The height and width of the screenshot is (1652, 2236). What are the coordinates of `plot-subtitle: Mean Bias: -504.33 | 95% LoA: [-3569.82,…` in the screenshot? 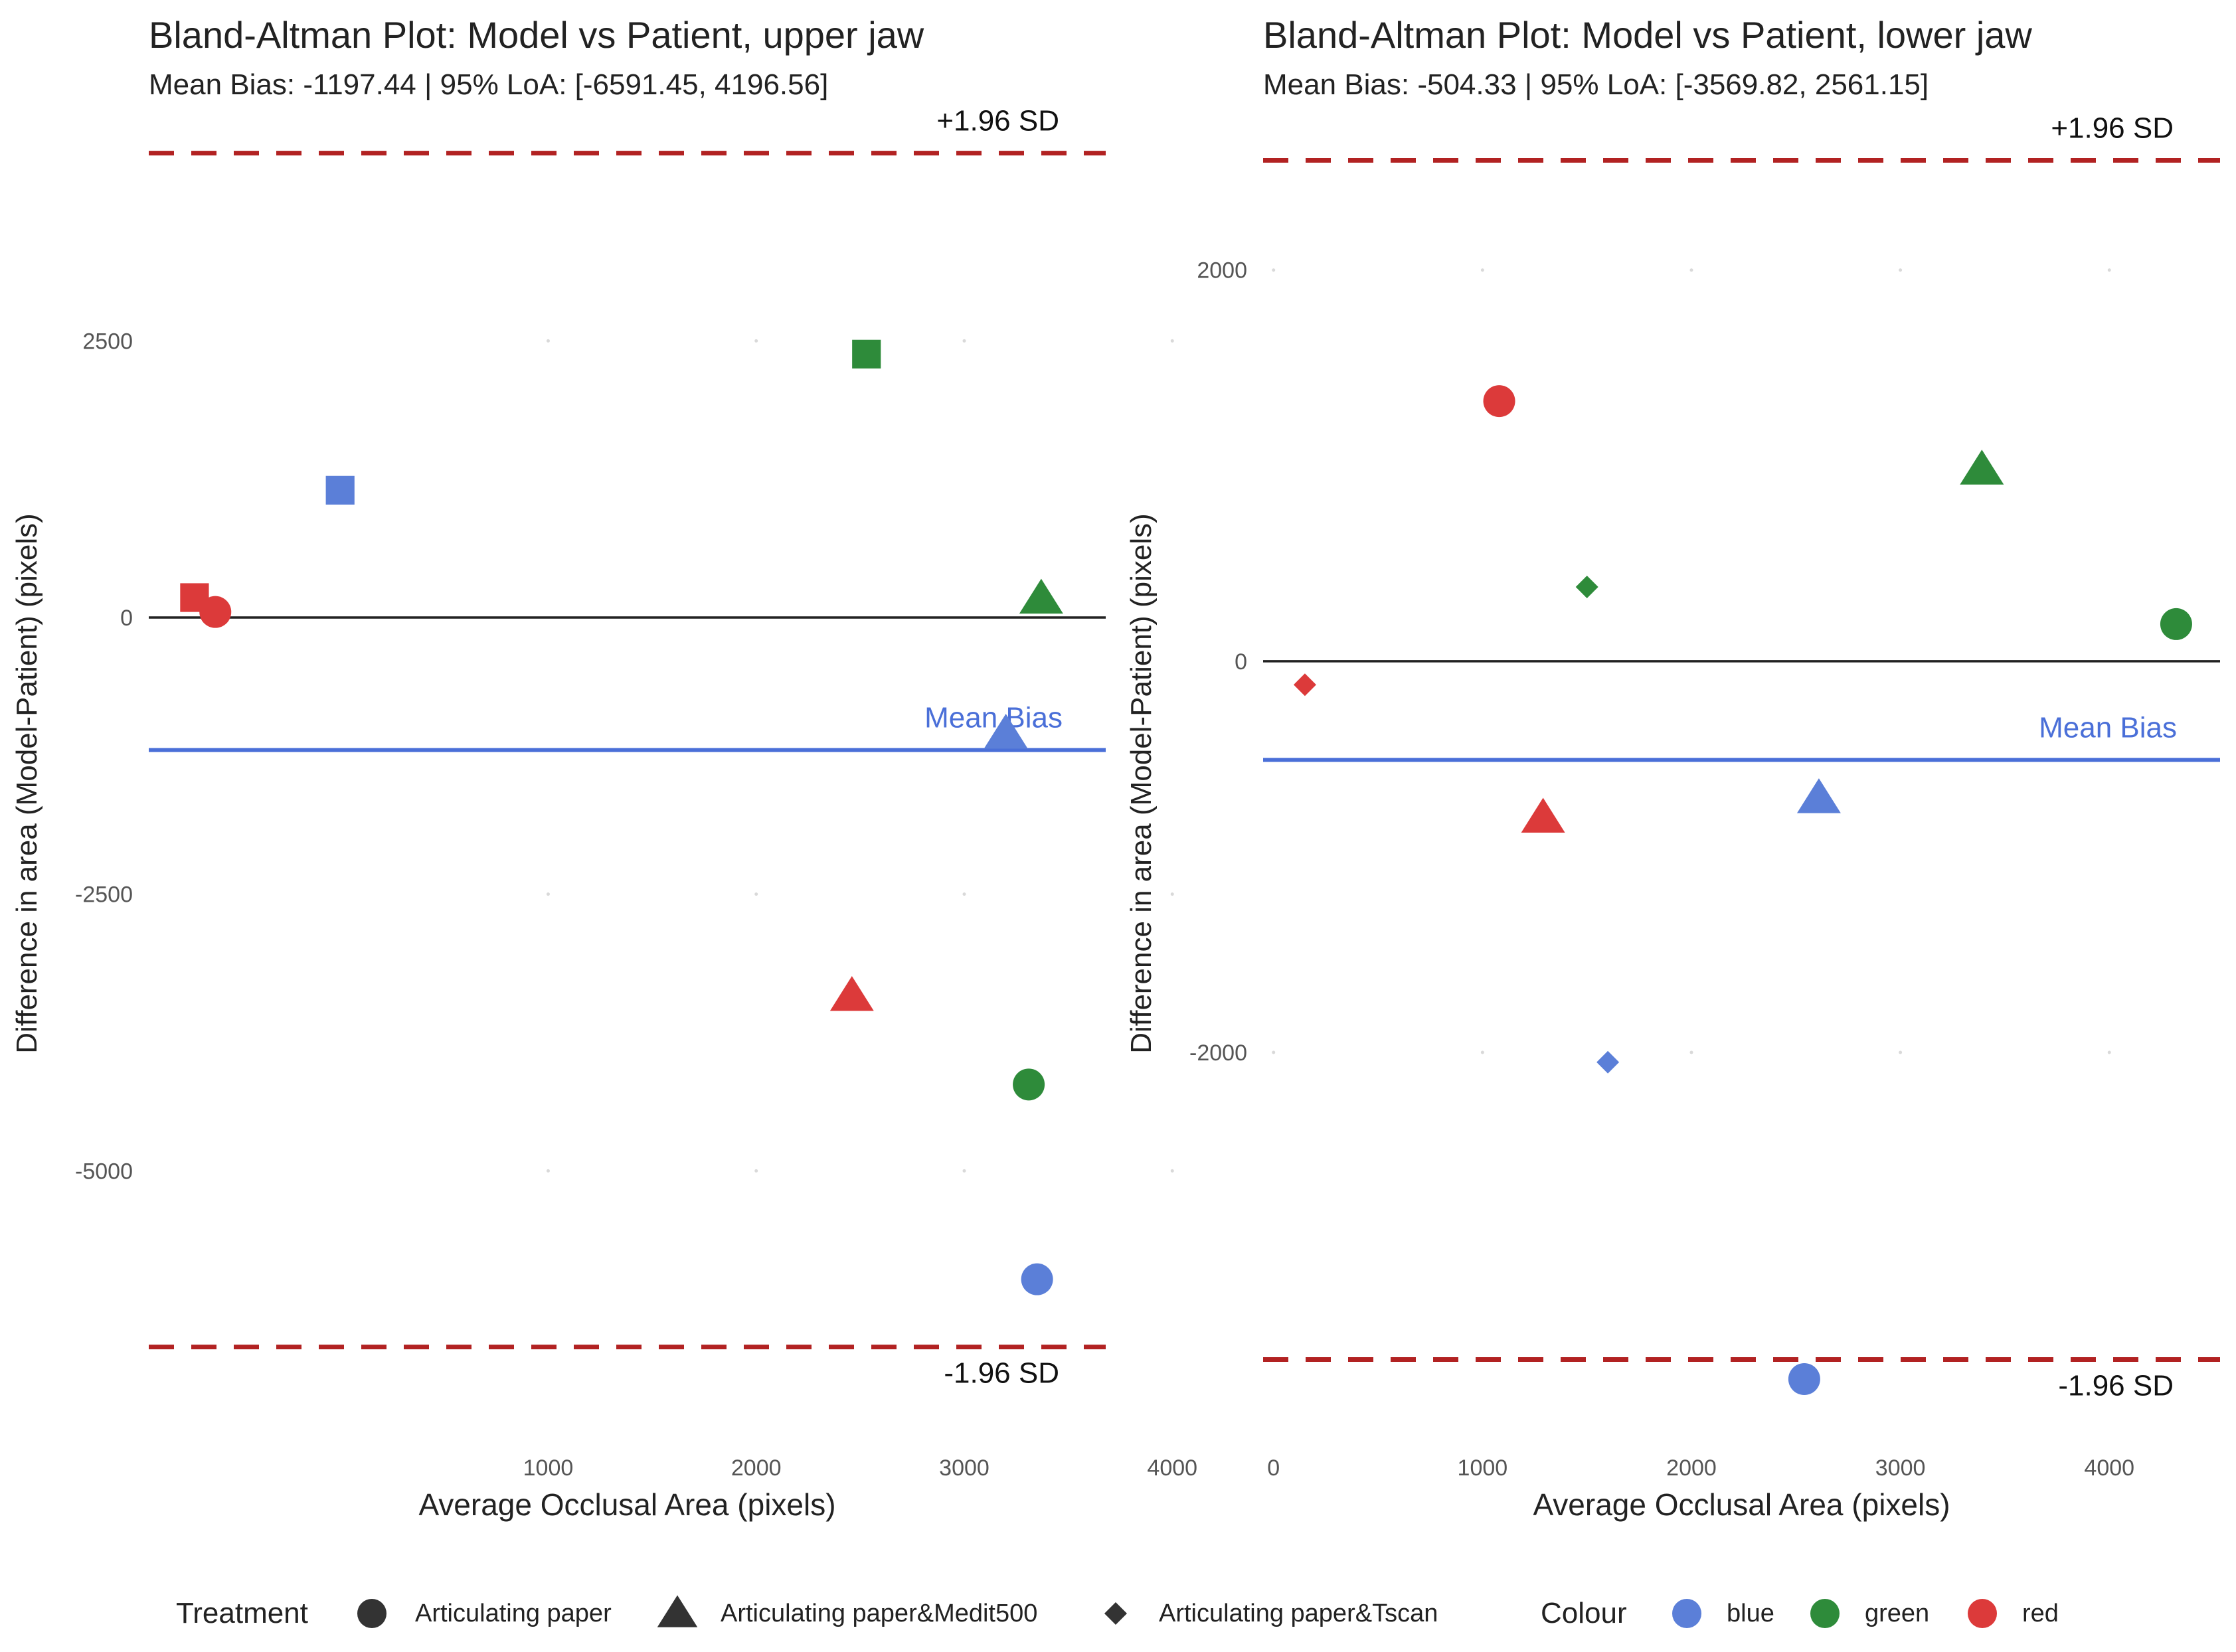 It's located at (1596, 84).